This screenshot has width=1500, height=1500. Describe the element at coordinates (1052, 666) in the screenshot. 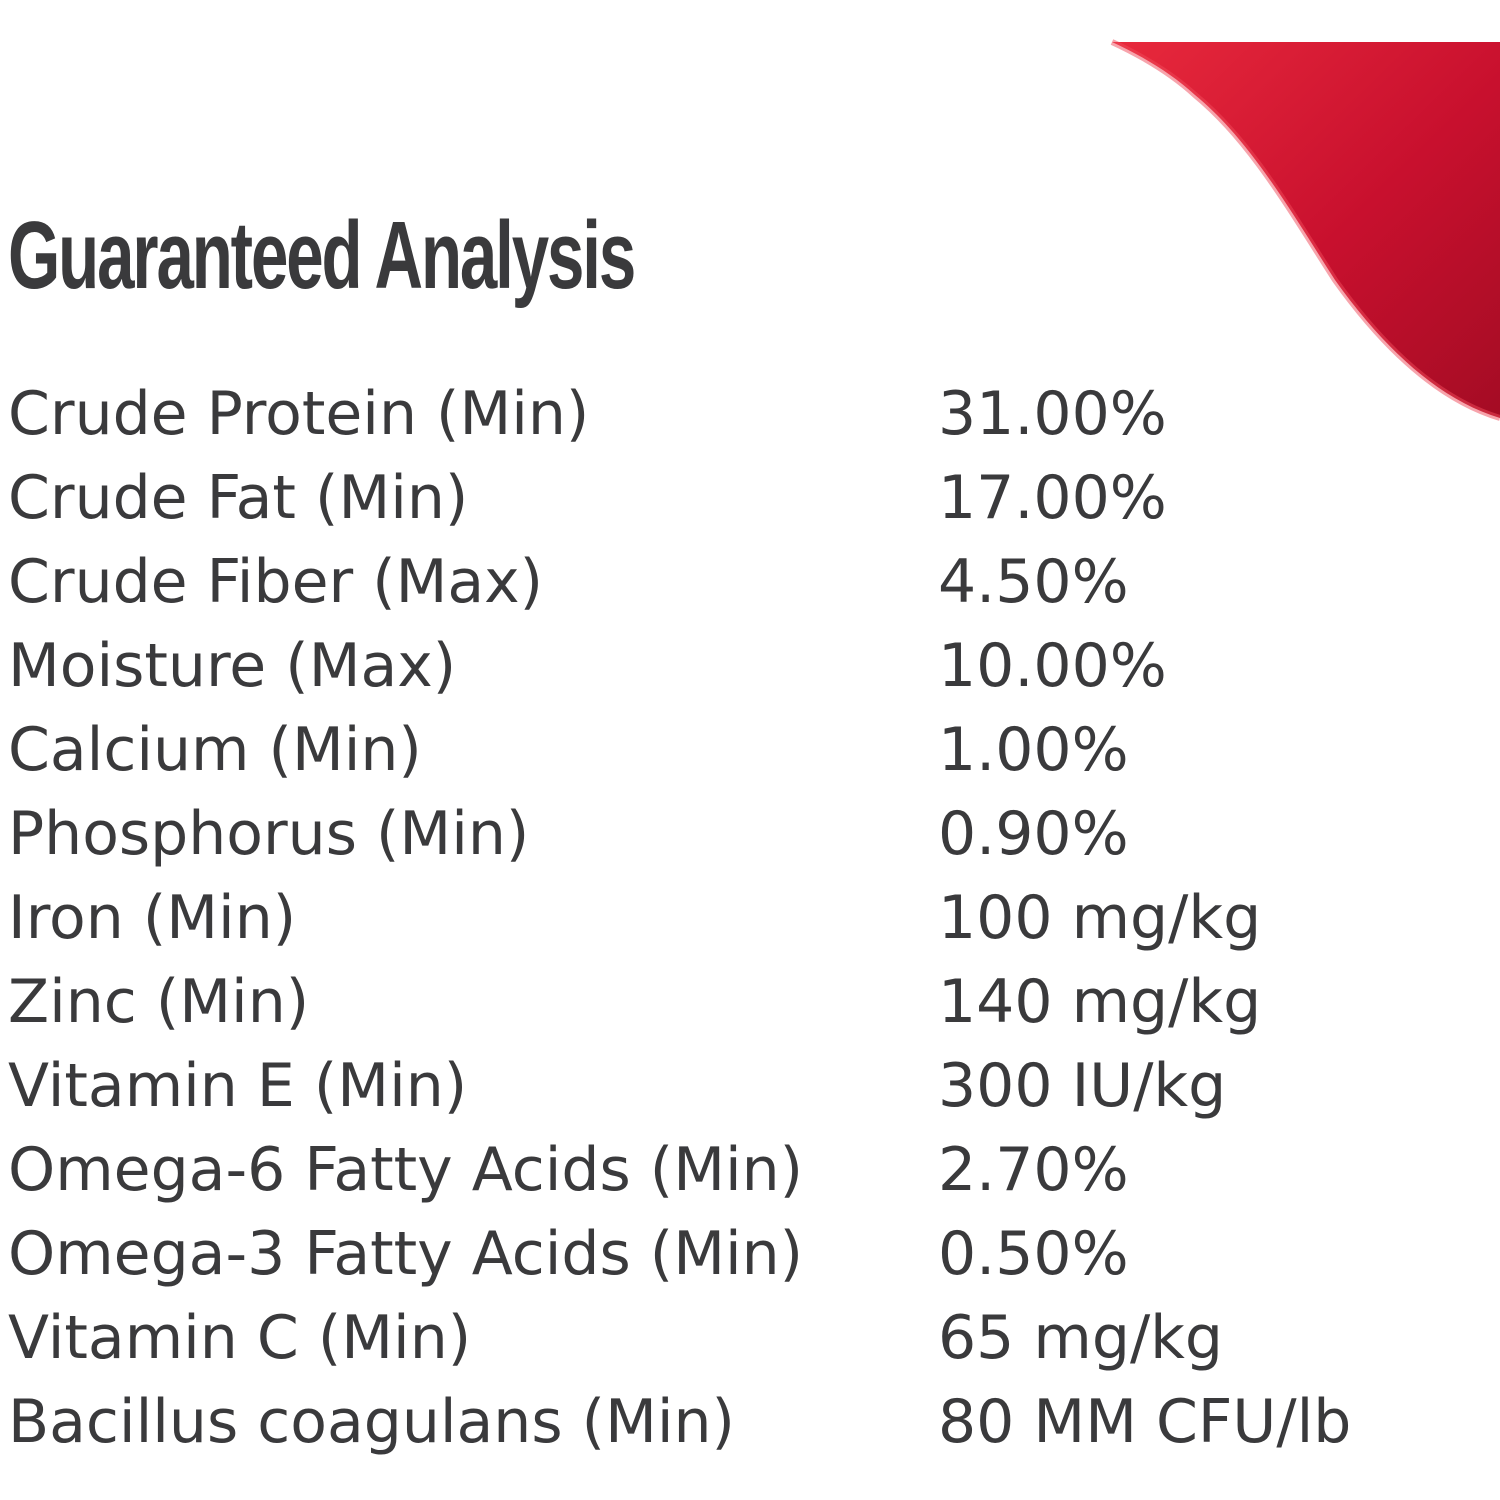

I see `nutrient-amount: 10.00%` at that location.